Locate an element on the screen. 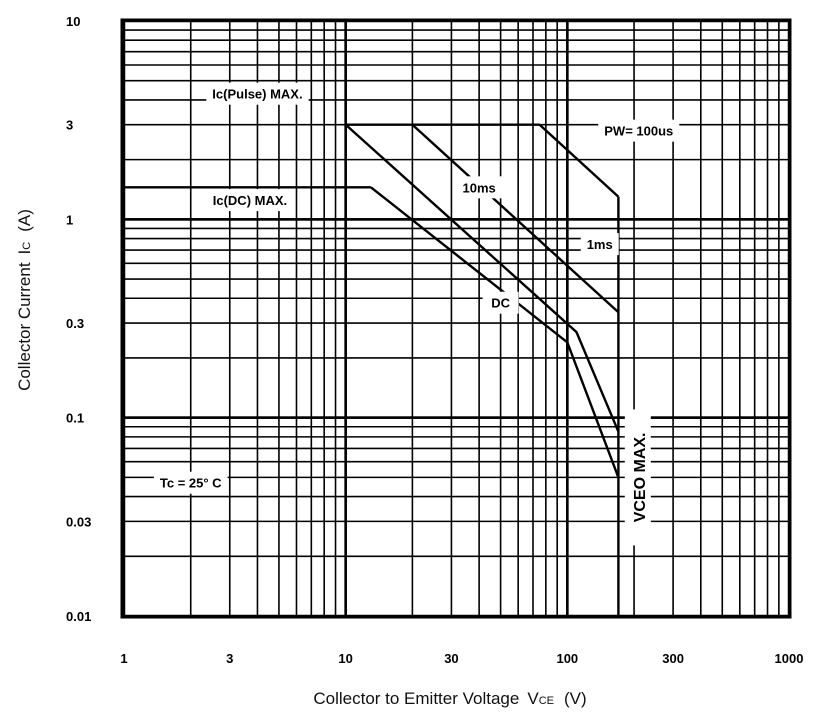 This screenshot has height=713, width=818. annotation-label-text: 1ms is located at coordinates (600, 244).